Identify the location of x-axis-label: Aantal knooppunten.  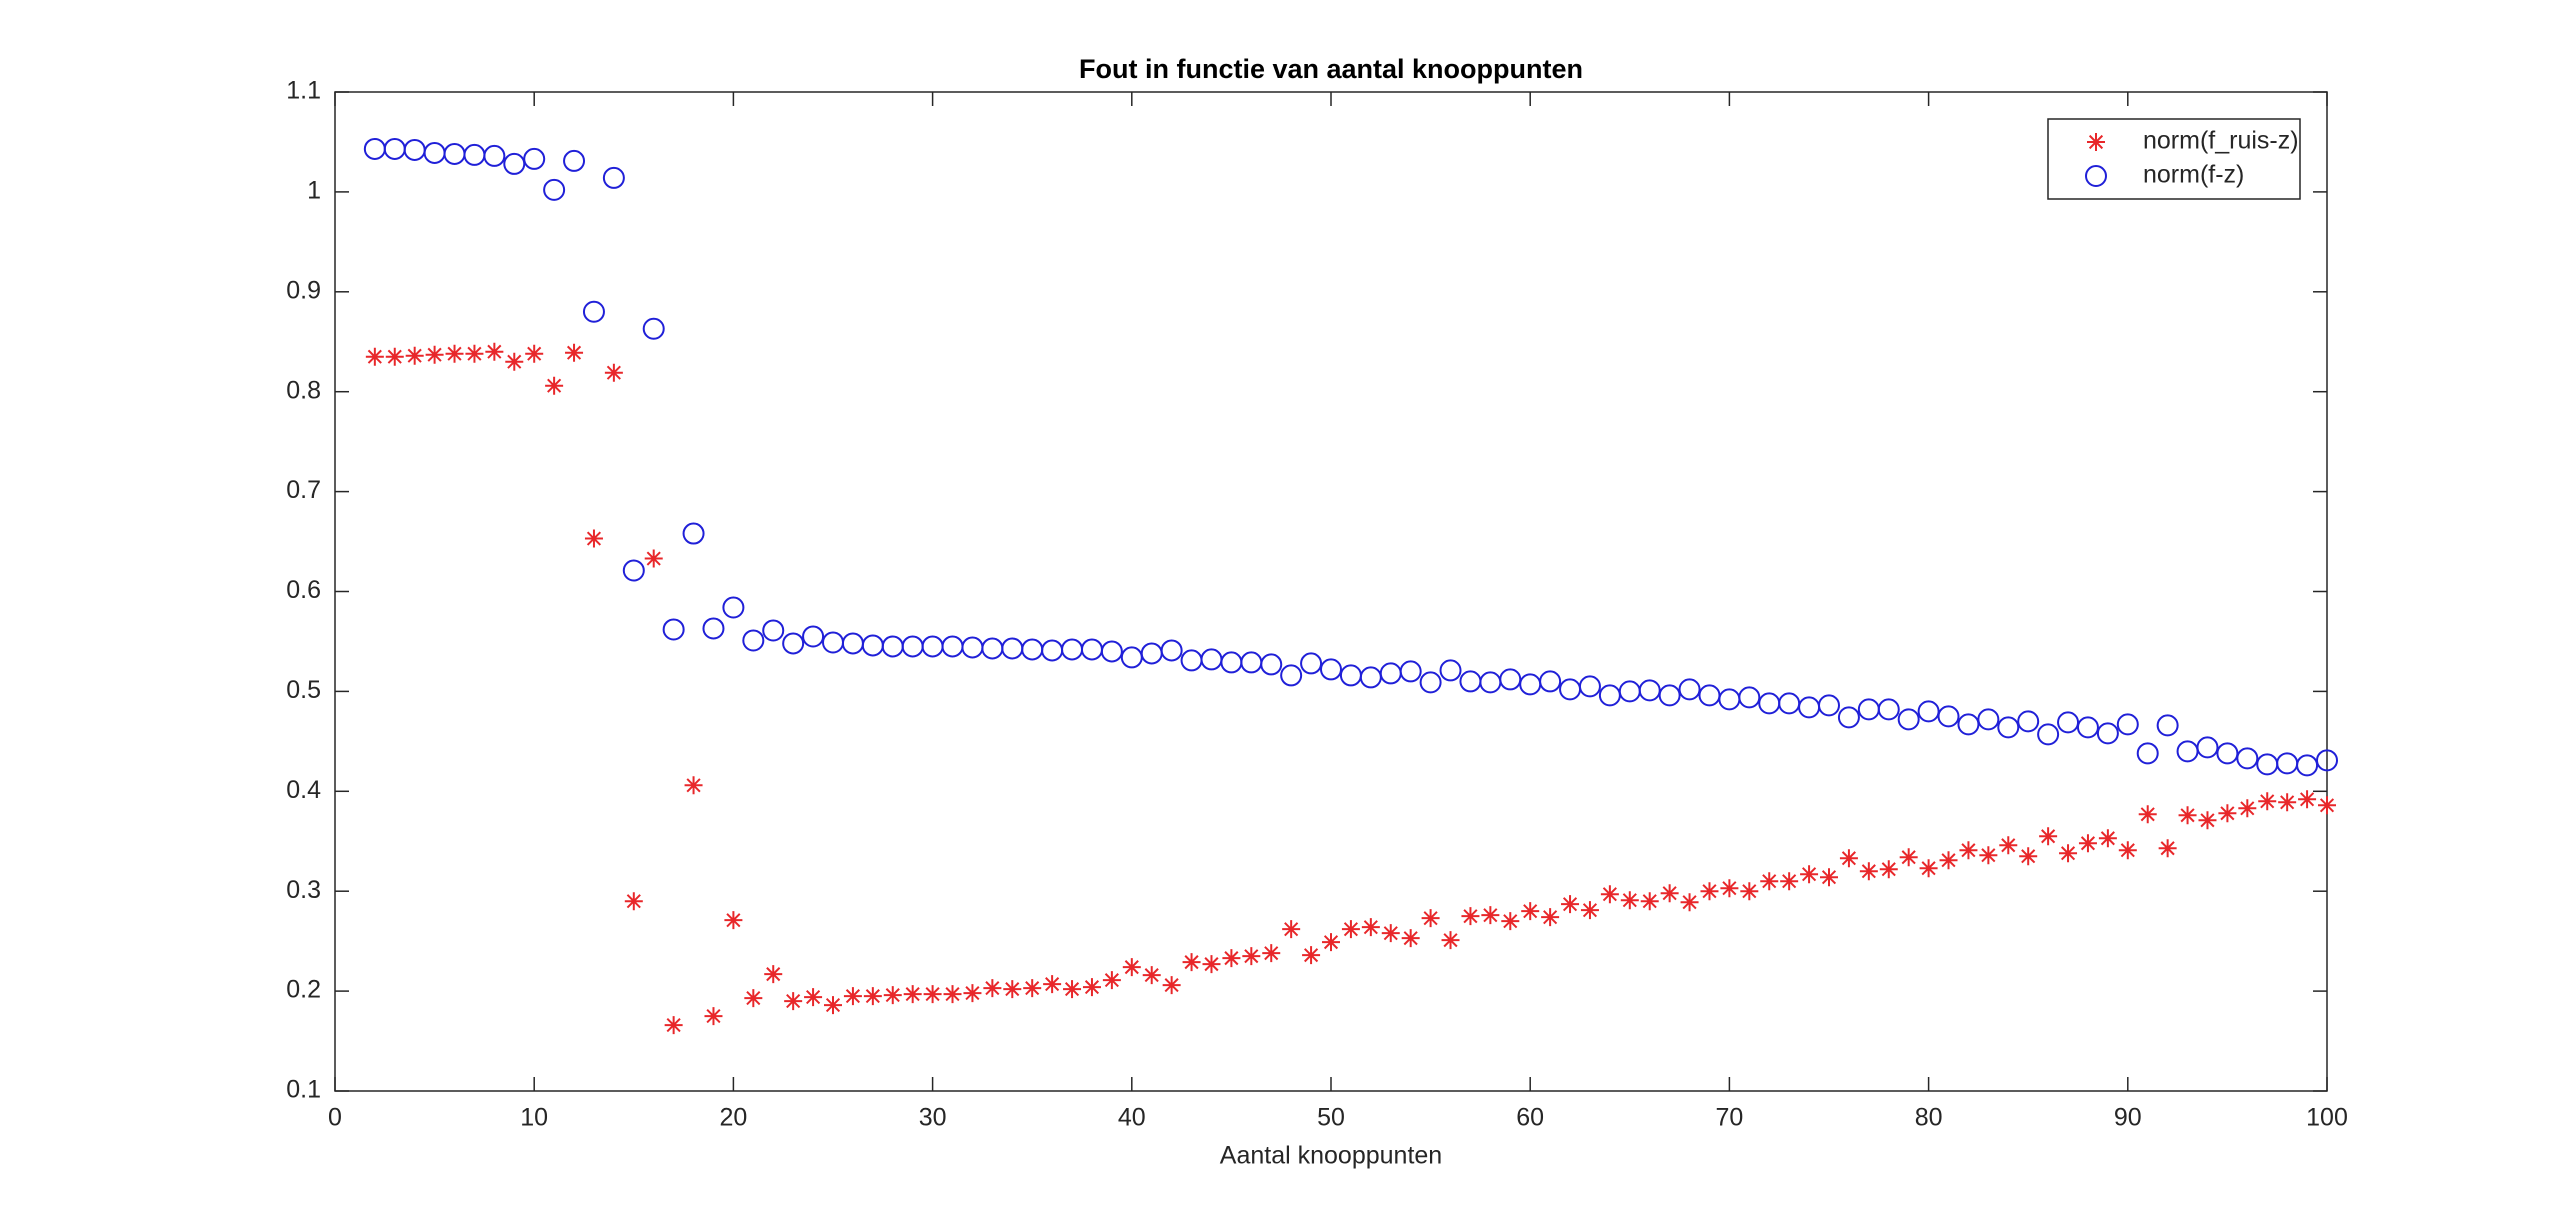
(1331, 1156).